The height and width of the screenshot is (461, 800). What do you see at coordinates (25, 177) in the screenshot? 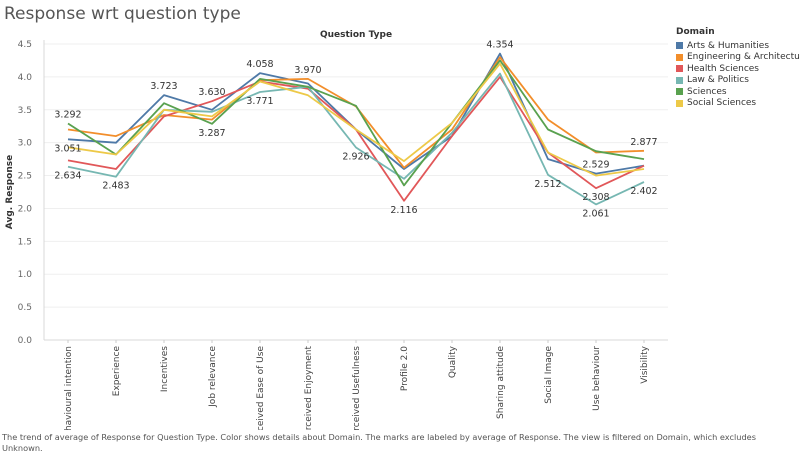
I see `y-tick-label: 2.5` at bounding box center [25, 177].